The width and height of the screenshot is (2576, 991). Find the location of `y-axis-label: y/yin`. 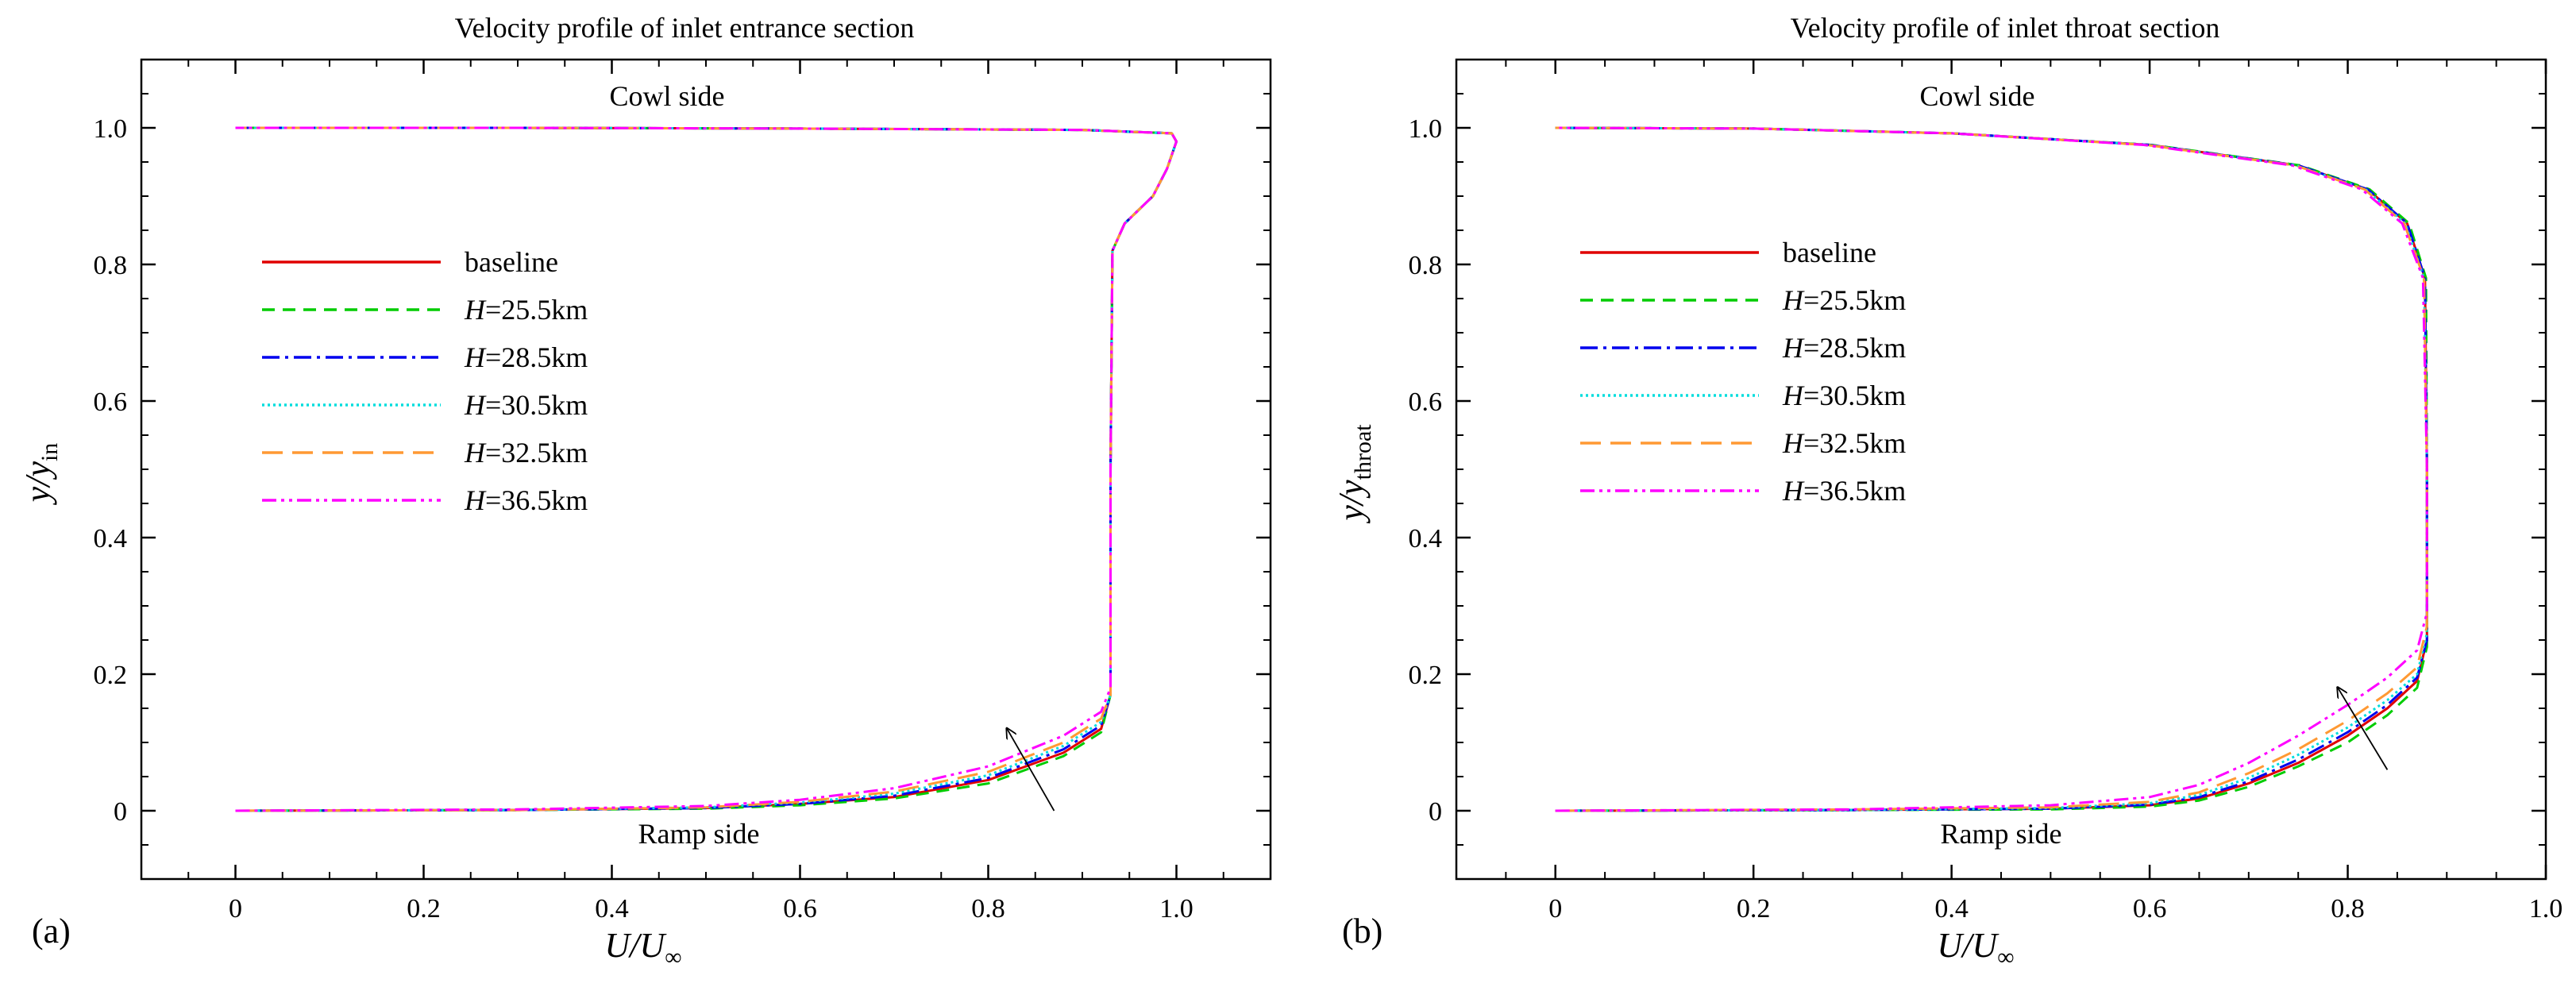

y-axis-label: y/yin is located at coordinates (40, 474).